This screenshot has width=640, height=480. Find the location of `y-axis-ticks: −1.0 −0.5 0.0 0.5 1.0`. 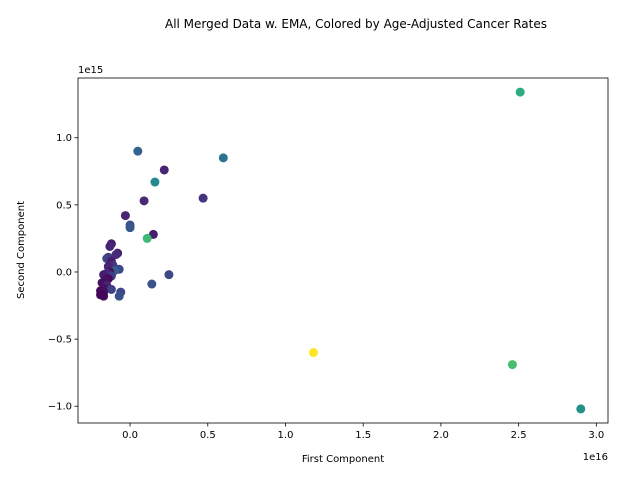

y-axis-ticks: −1.0 −0.5 0.0 0.5 1.0 is located at coordinates (63, 273).